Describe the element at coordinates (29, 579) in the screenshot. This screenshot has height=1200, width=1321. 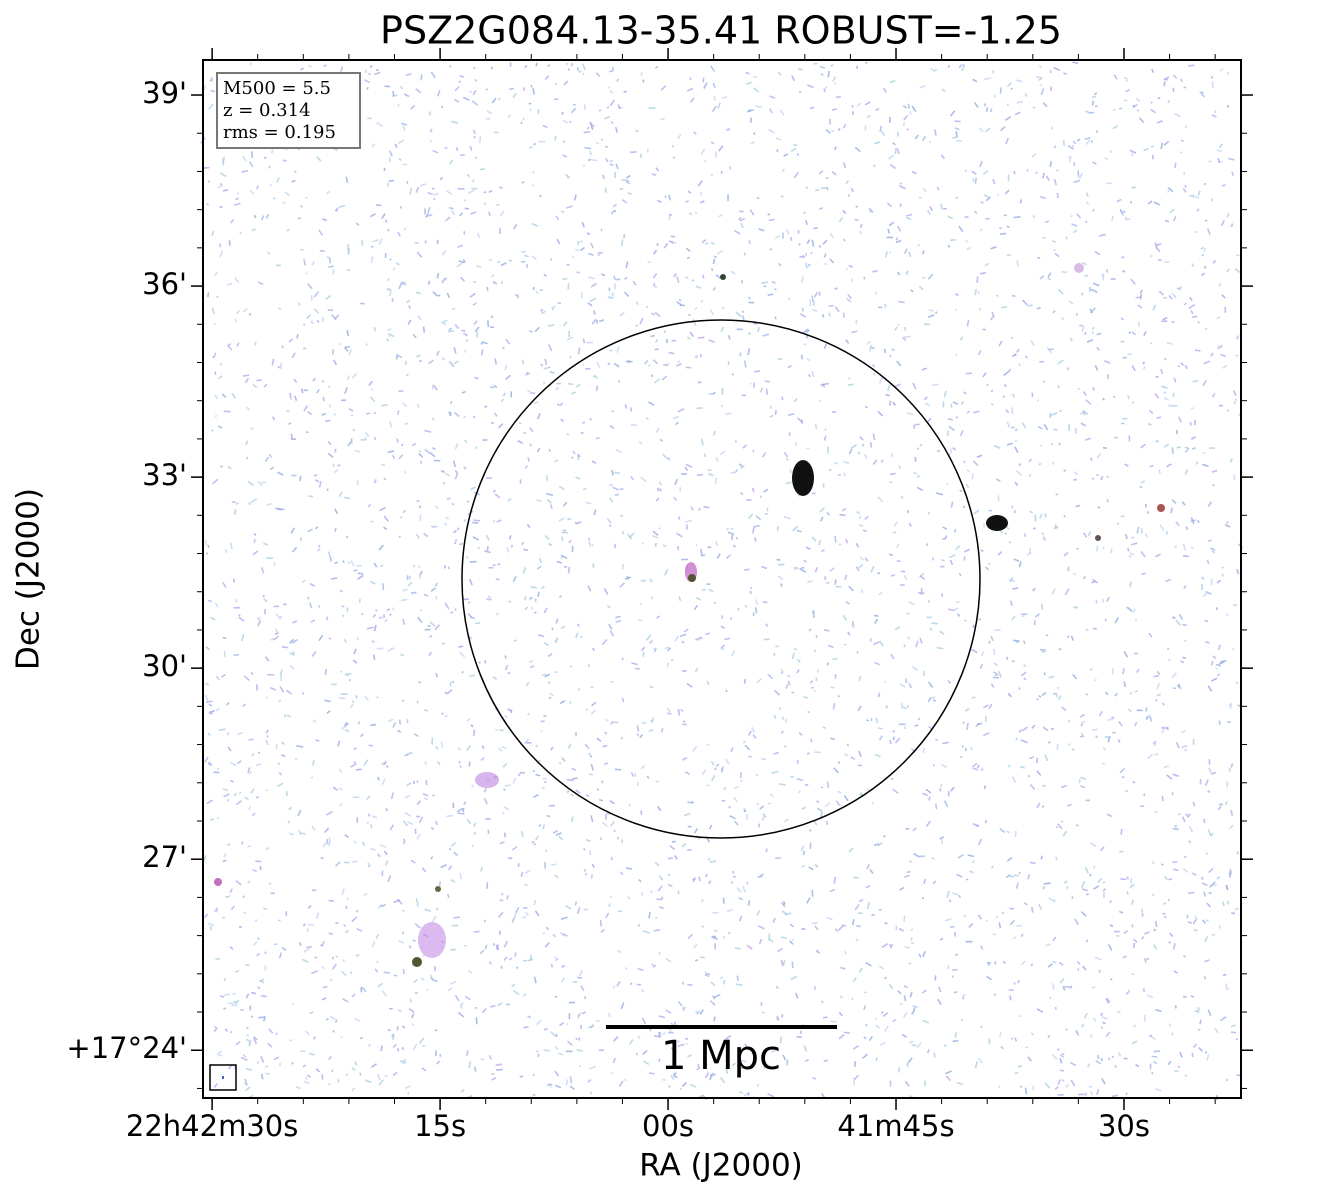
I see `y-axis-label: Dec (J2000)` at that location.